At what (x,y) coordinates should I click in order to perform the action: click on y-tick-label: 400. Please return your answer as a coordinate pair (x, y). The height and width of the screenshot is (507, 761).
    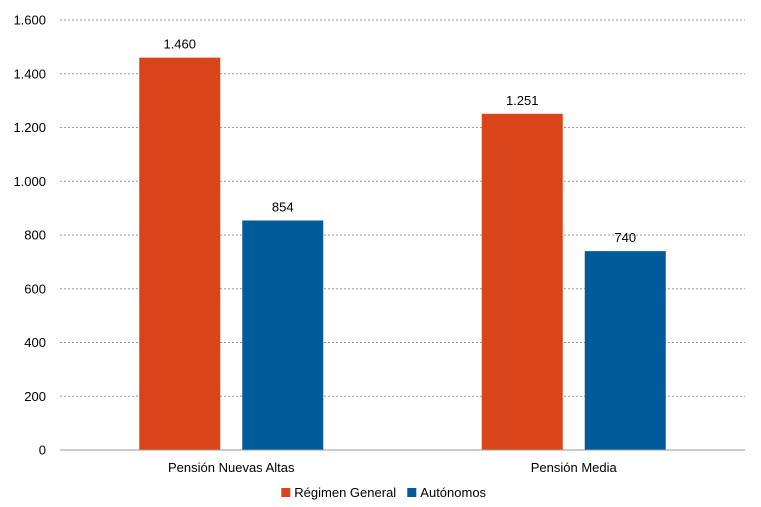
    Looking at the image, I should click on (35, 342).